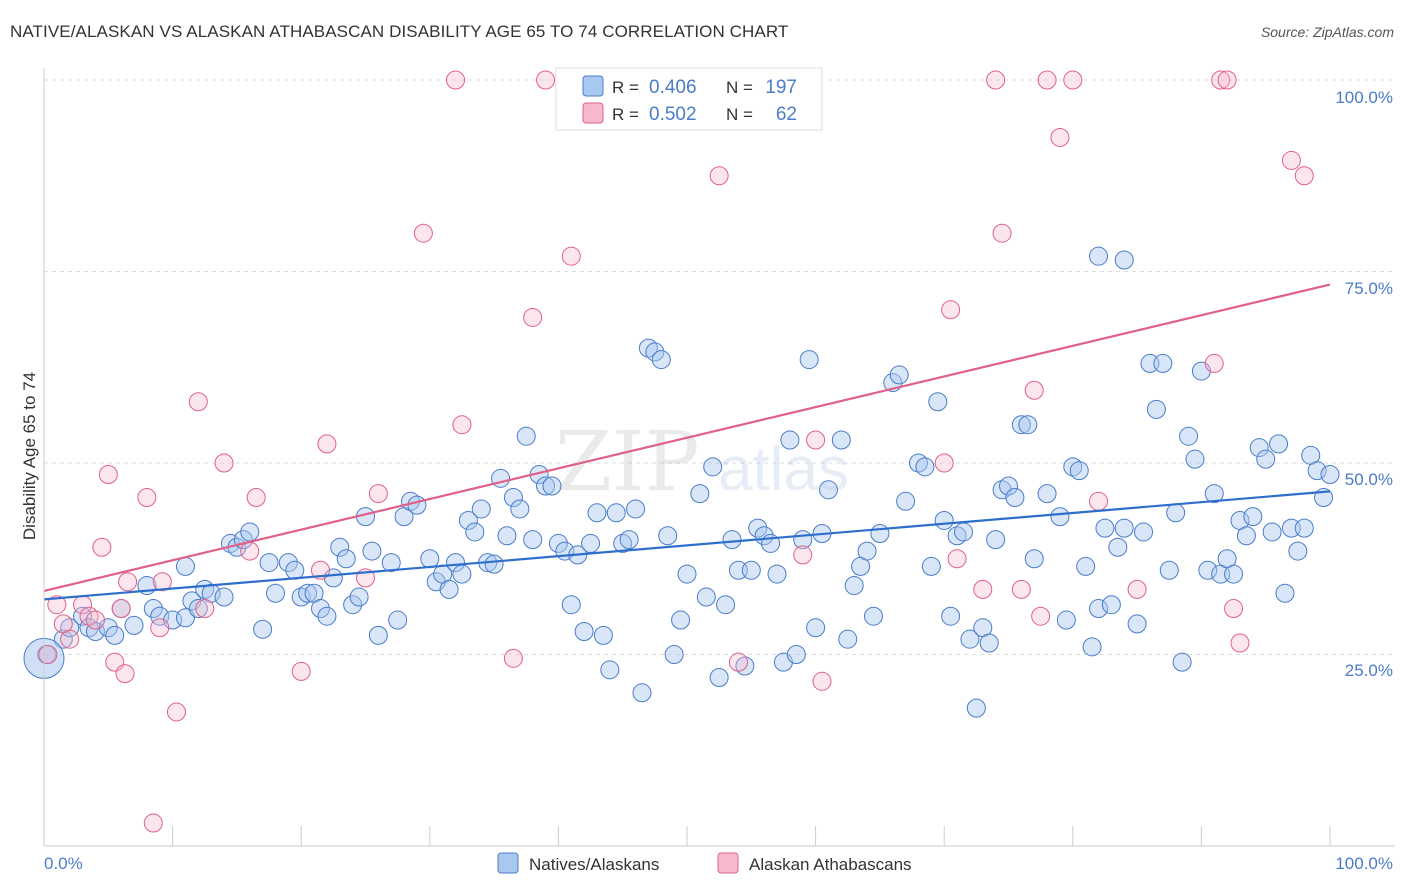 This screenshot has height=892, width=1406. Describe the element at coordinates (594, 864) in the screenshot. I see `bottom-legend-label-blue: Natives/Alaskans` at that location.